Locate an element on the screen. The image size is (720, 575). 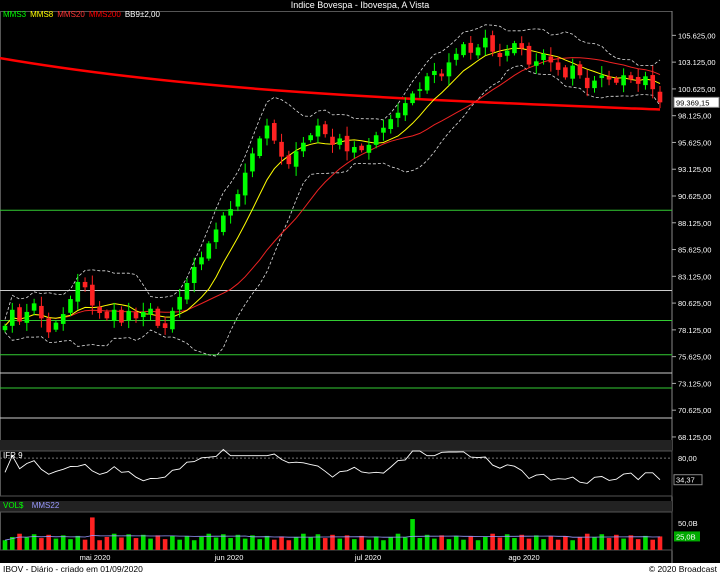
volume-frame is located at coordinates (336, 531).